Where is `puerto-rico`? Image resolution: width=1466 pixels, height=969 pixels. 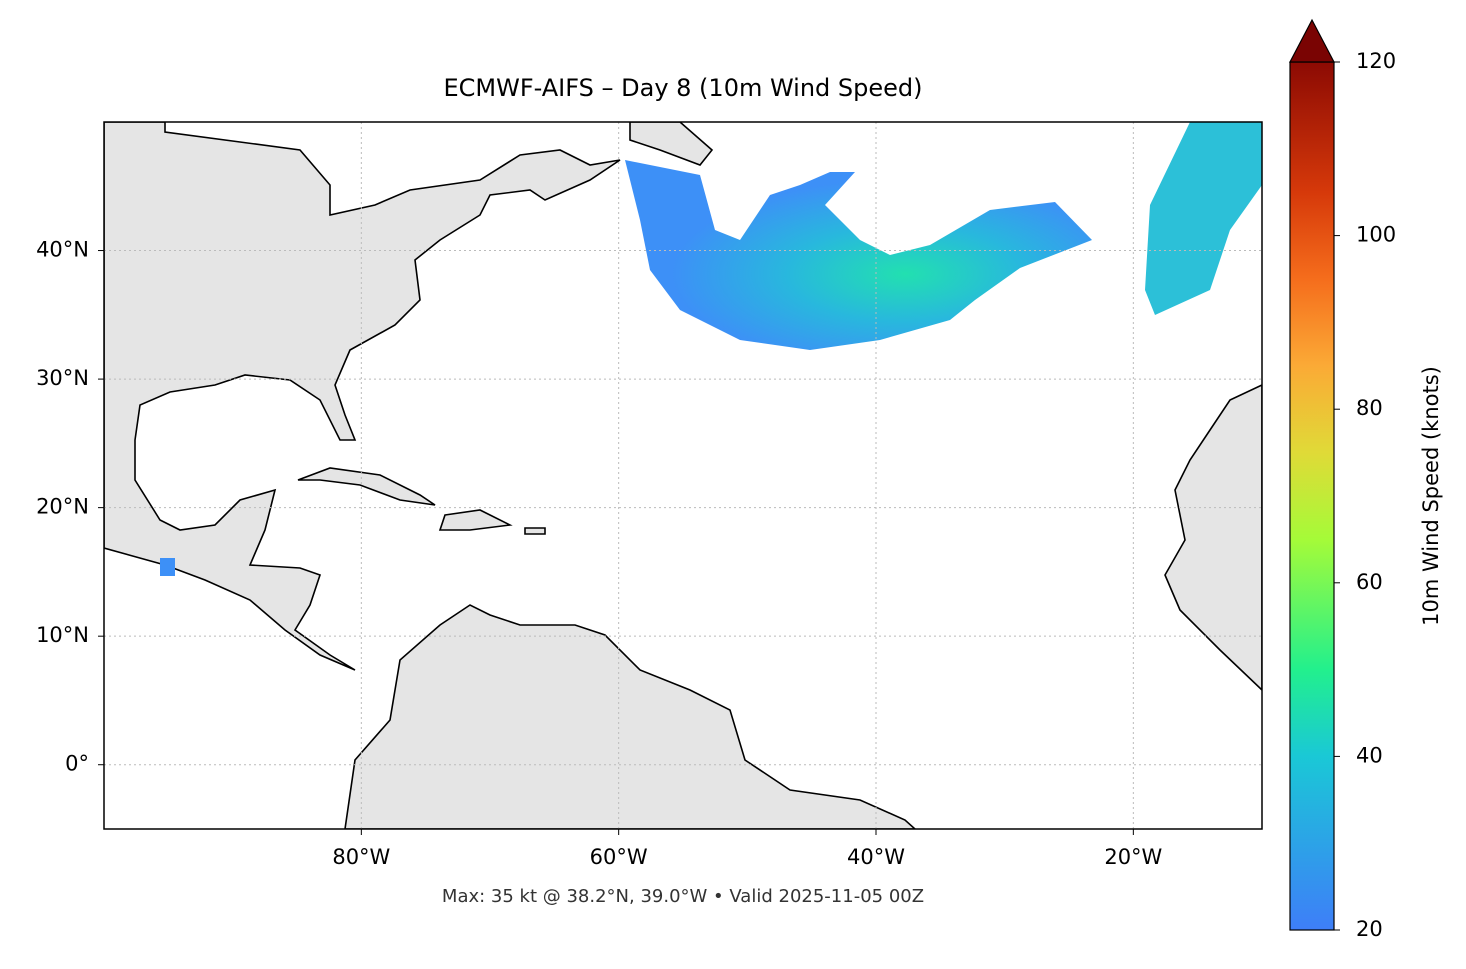 puerto-rico is located at coordinates (535, 531).